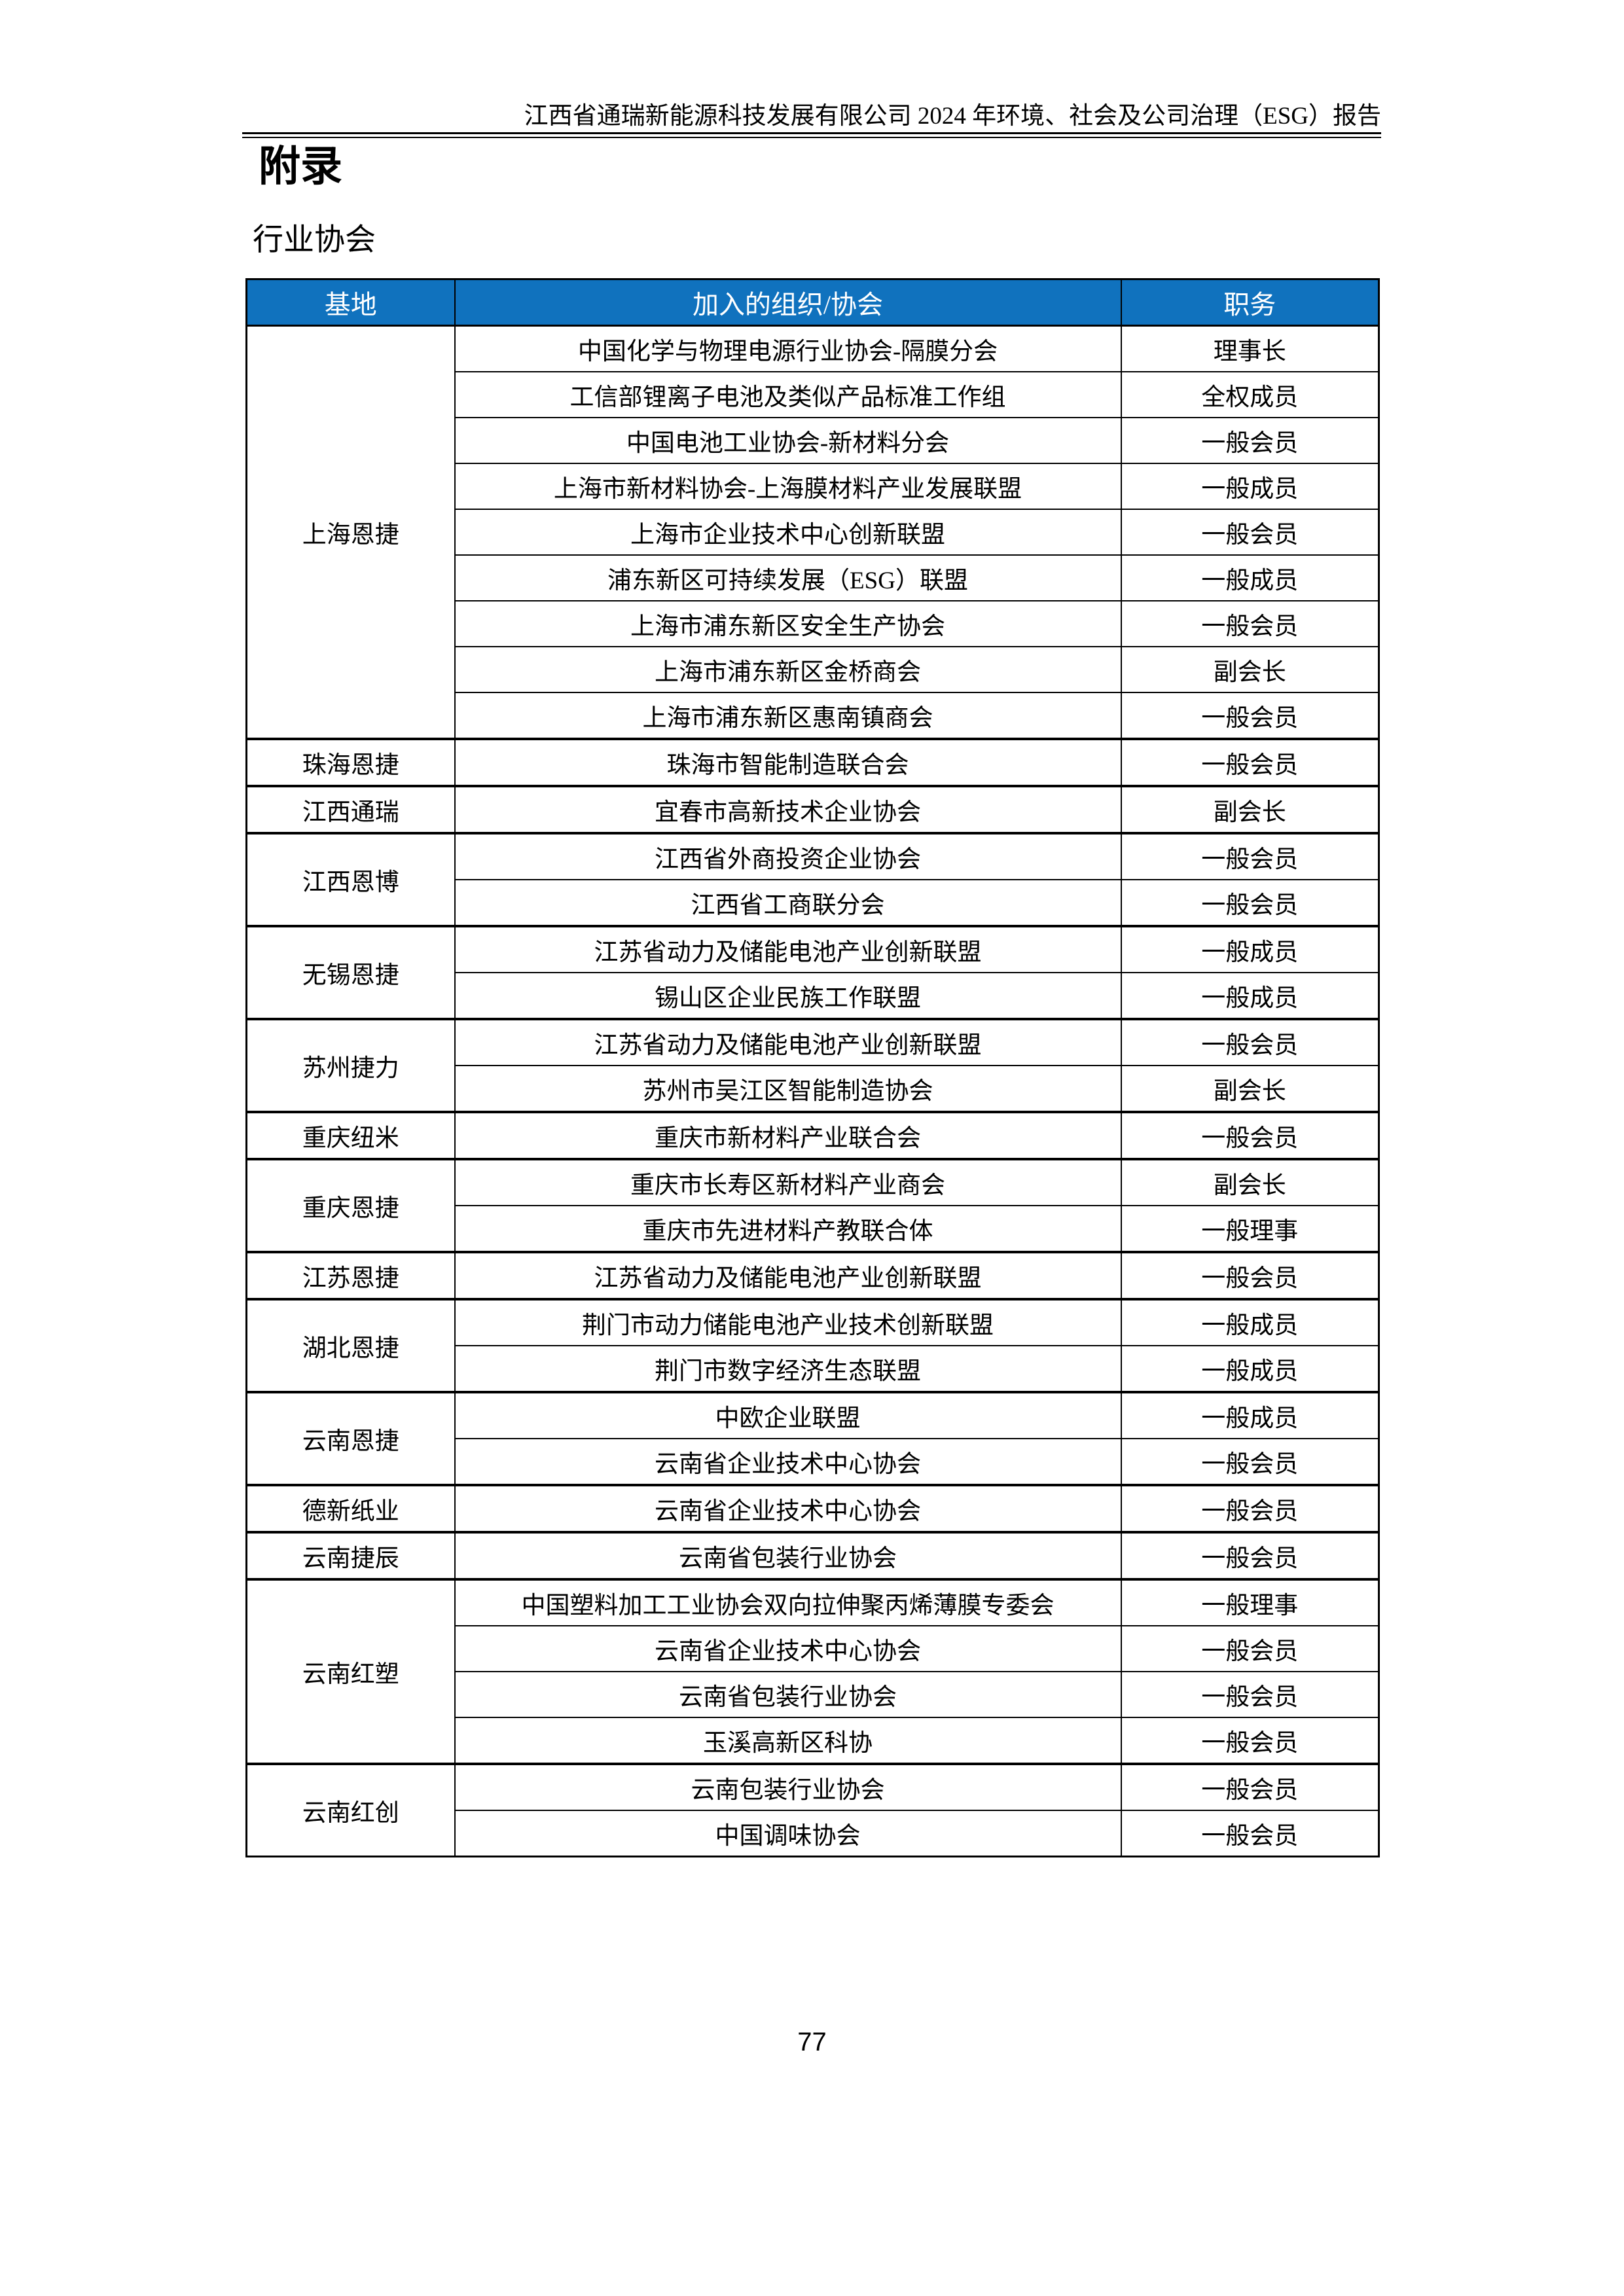 This screenshot has width=1624, height=2296. What do you see at coordinates (351, 1275) in the screenshot?
I see `base-cell: 江苏恩捷` at bounding box center [351, 1275].